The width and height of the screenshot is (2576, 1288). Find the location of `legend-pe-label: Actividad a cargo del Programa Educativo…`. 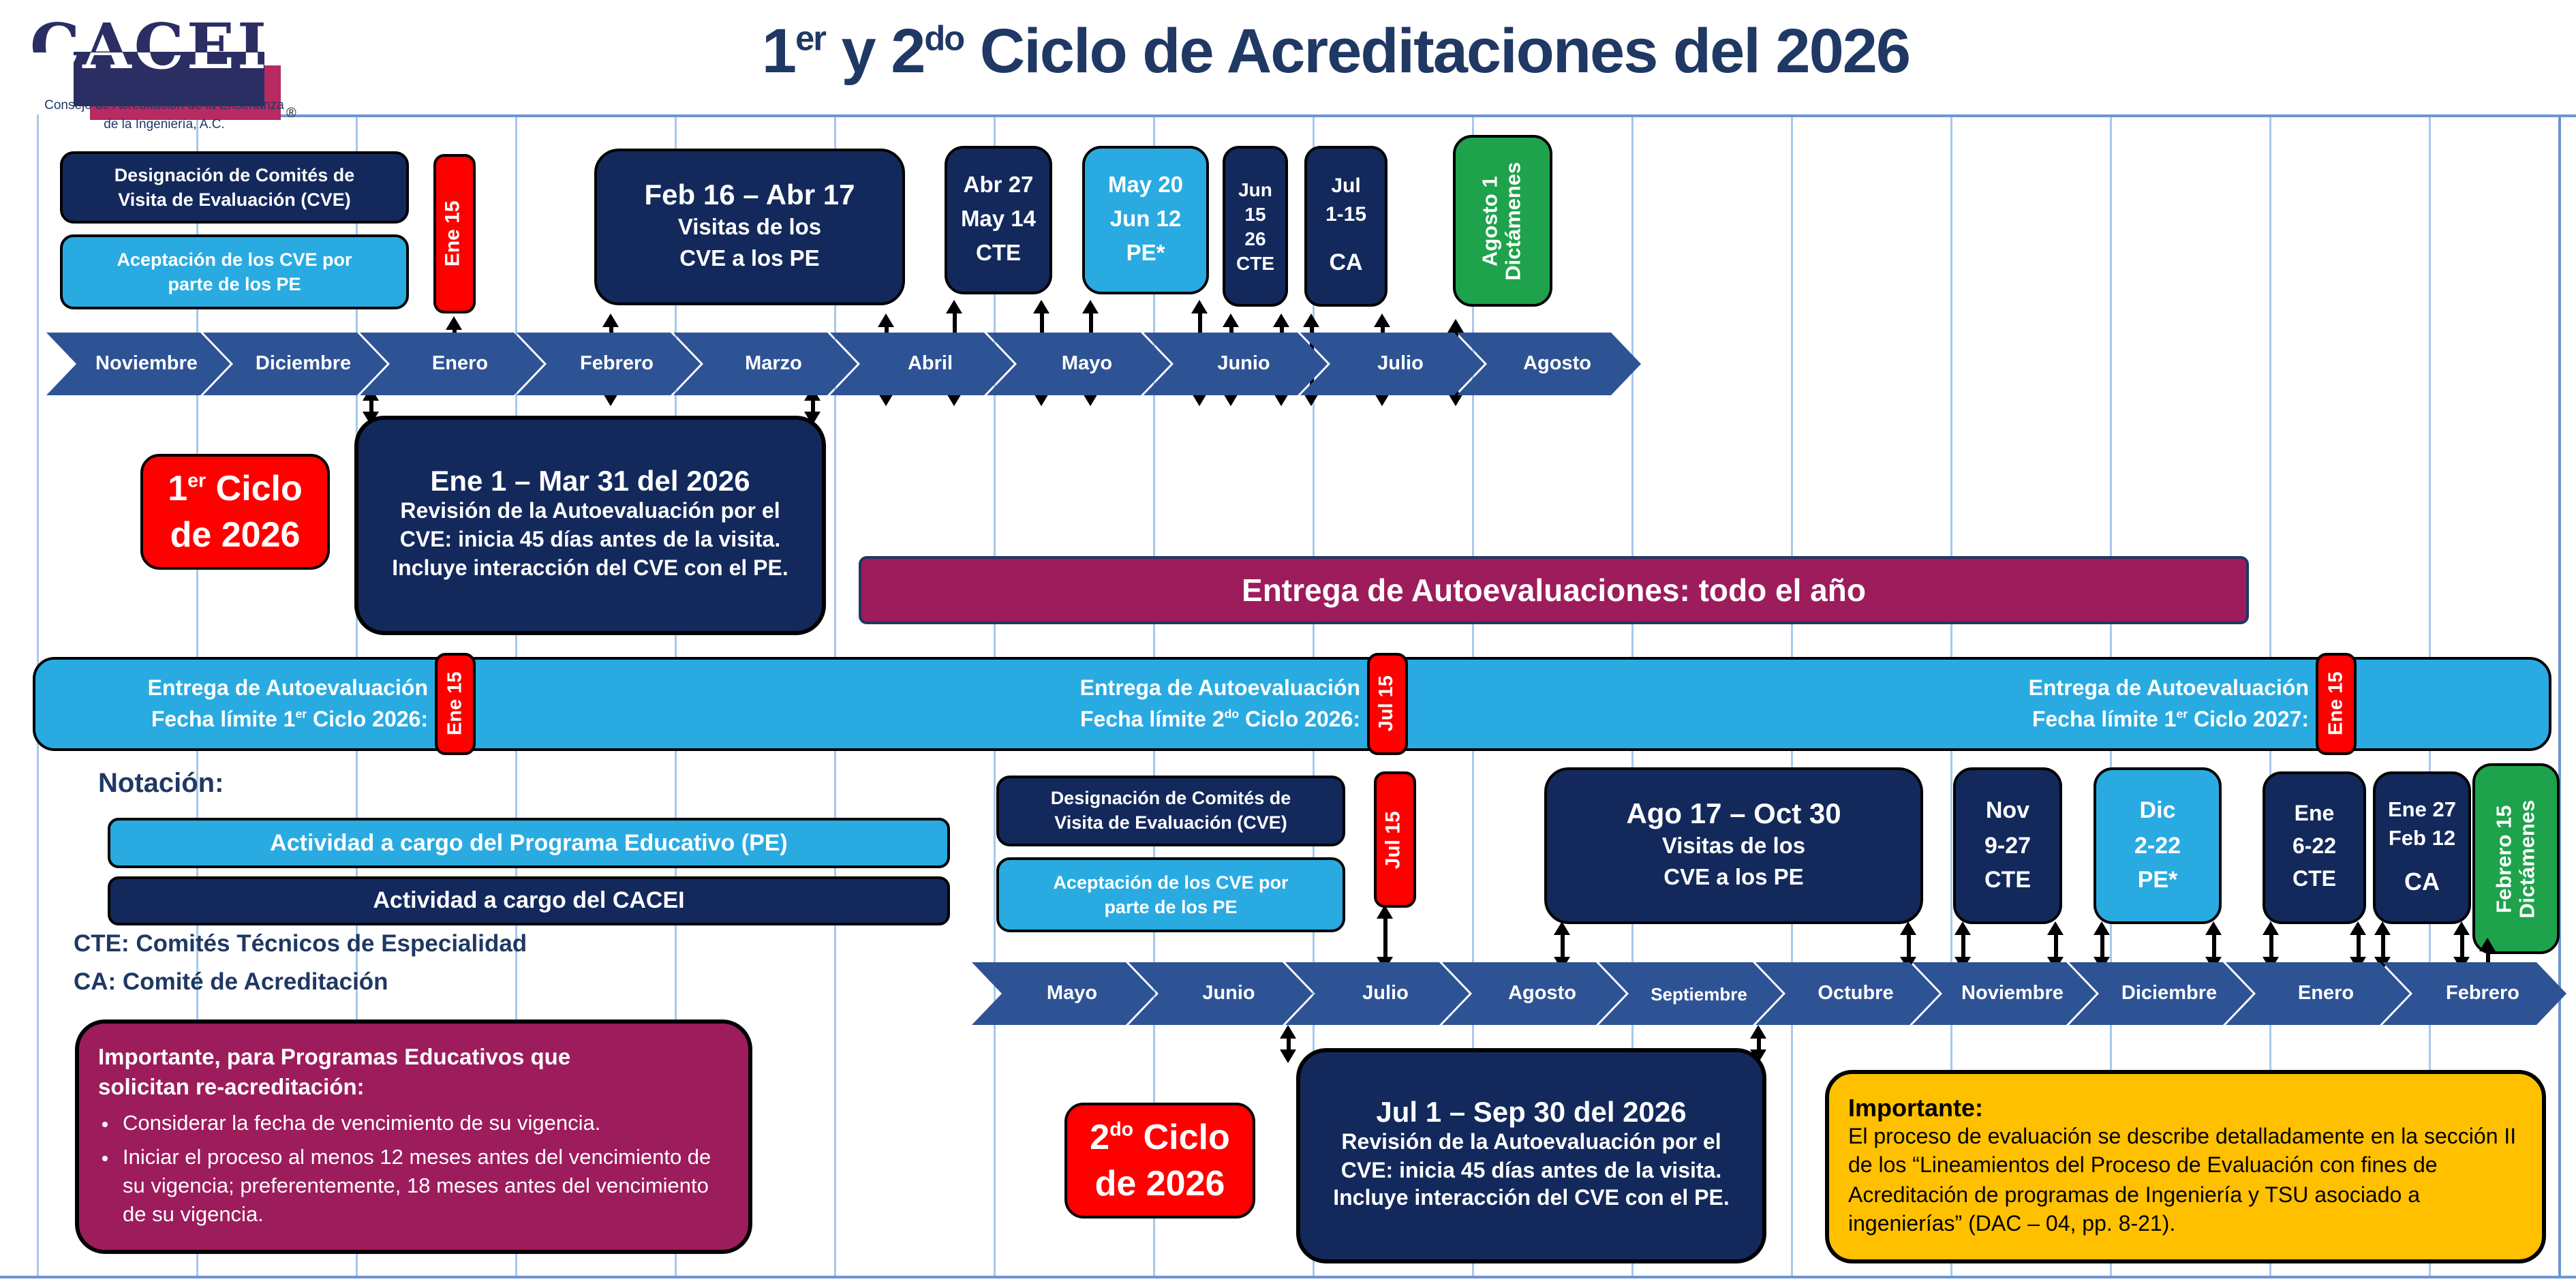

legend-pe-label: Actividad a cargo del Programa Educativo… is located at coordinates (529, 842).